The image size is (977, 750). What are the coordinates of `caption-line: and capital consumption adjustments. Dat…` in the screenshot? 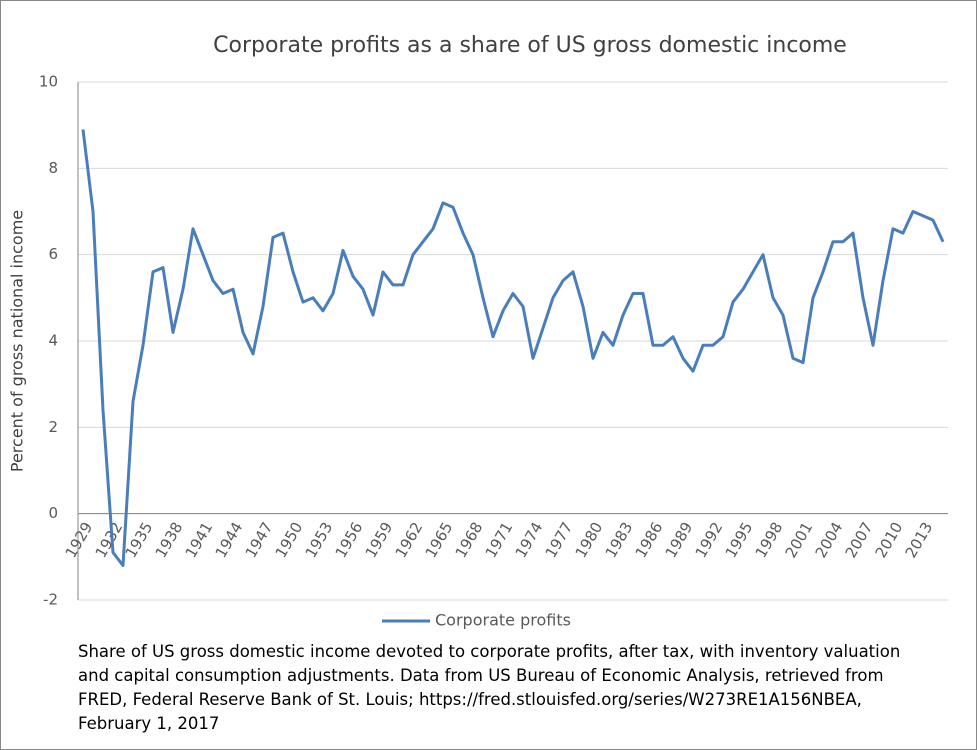 It's located at (481, 675).